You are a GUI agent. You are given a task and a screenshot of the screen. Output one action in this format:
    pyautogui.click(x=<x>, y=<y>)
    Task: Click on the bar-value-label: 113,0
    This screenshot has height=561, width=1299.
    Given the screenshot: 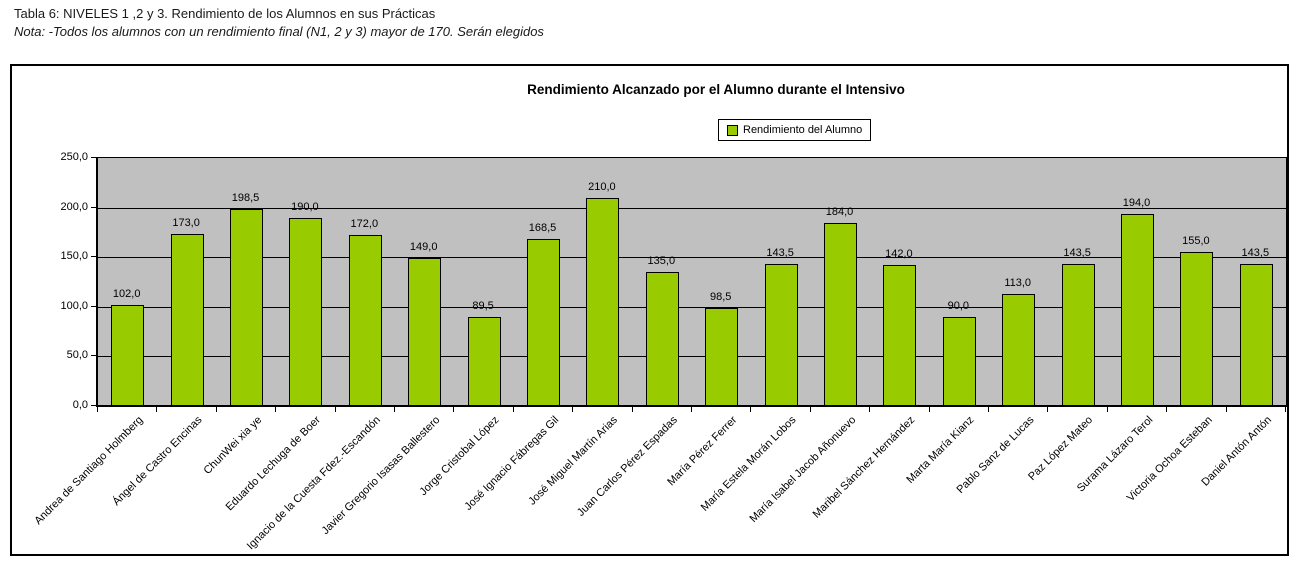 What is the action you would take?
    pyautogui.click(x=1018, y=282)
    